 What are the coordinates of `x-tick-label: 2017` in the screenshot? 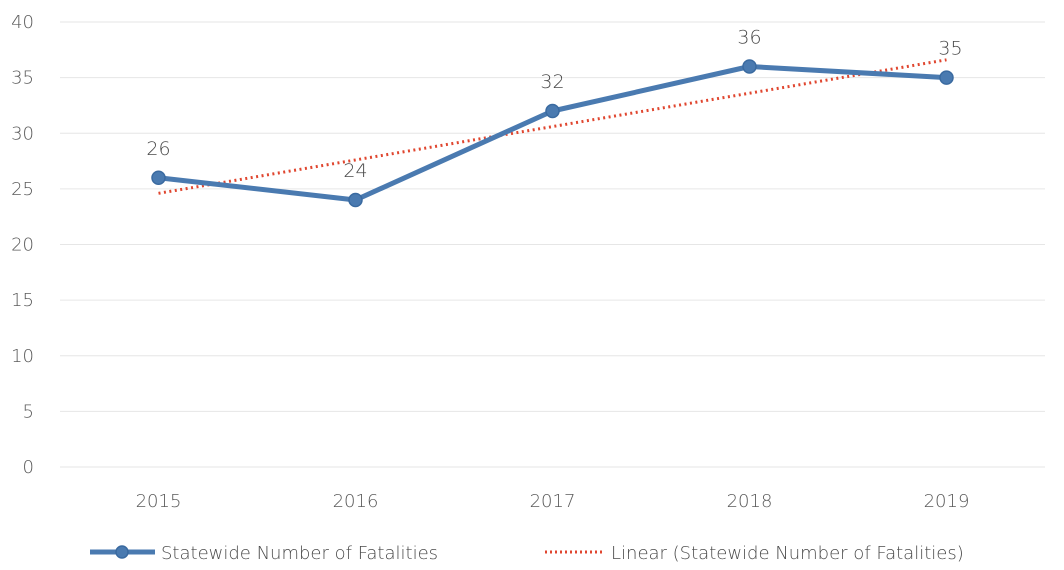 It's located at (553, 501).